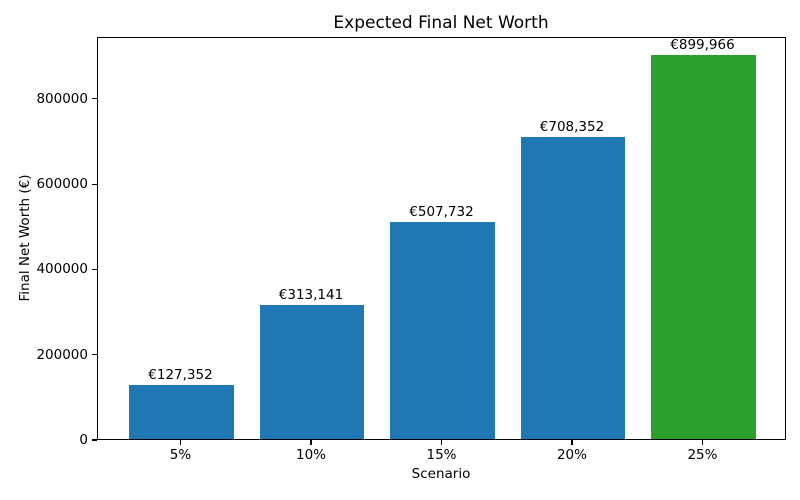 This screenshot has width=800, height=500. What do you see at coordinates (180, 455) in the screenshot?
I see `x-tick-label-5%: 5%` at bounding box center [180, 455].